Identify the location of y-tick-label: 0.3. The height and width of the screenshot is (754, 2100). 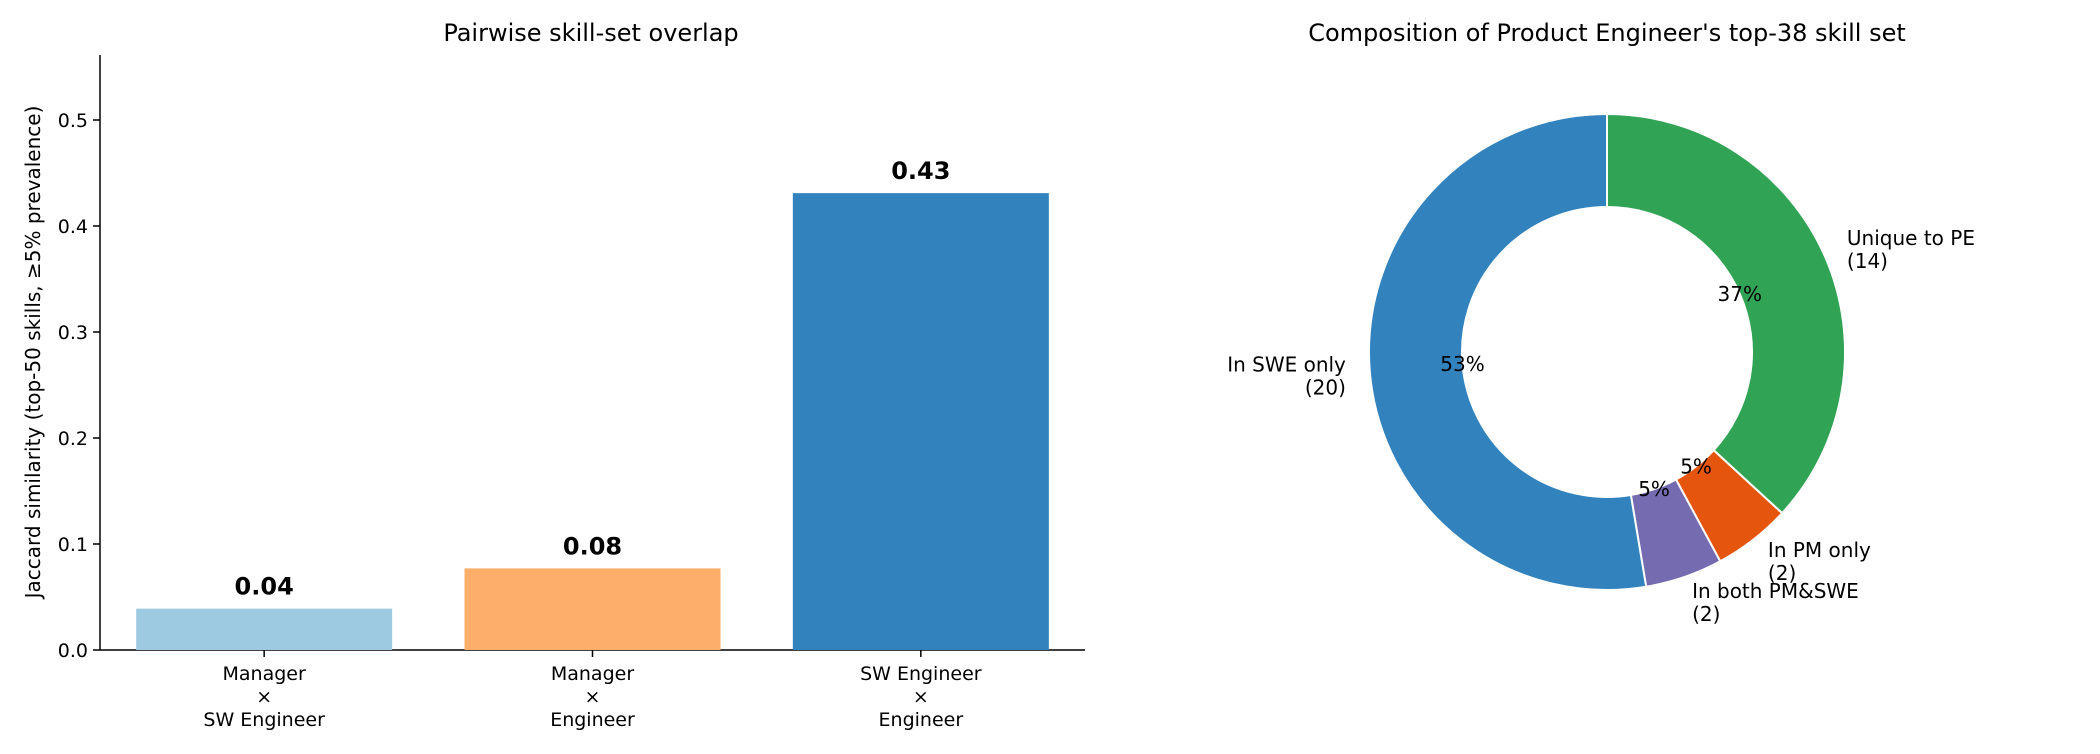
(73, 333).